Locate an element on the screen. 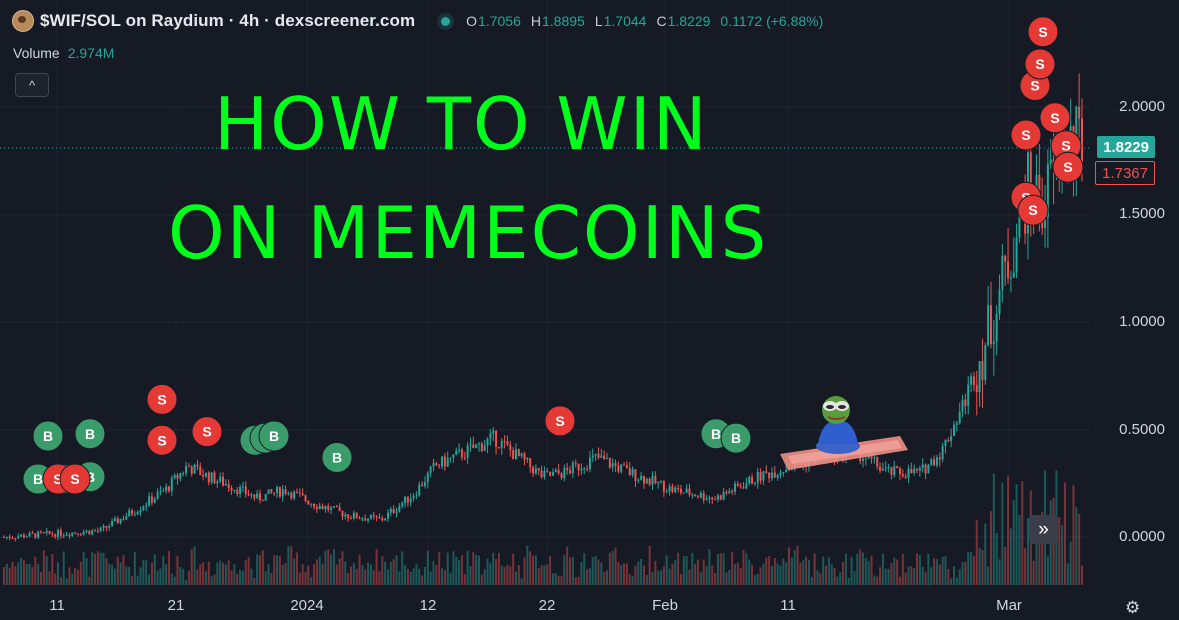 This screenshot has width=1179, height=620. volume-label: Volume is located at coordinates (36, 53).